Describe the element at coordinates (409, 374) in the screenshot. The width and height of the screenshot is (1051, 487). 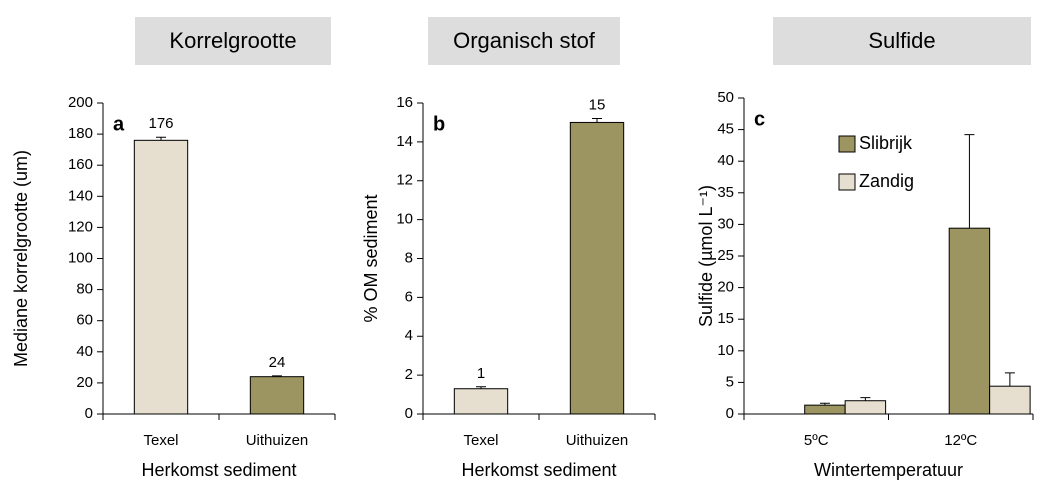
I see `y-tick-label: 2` at that location.